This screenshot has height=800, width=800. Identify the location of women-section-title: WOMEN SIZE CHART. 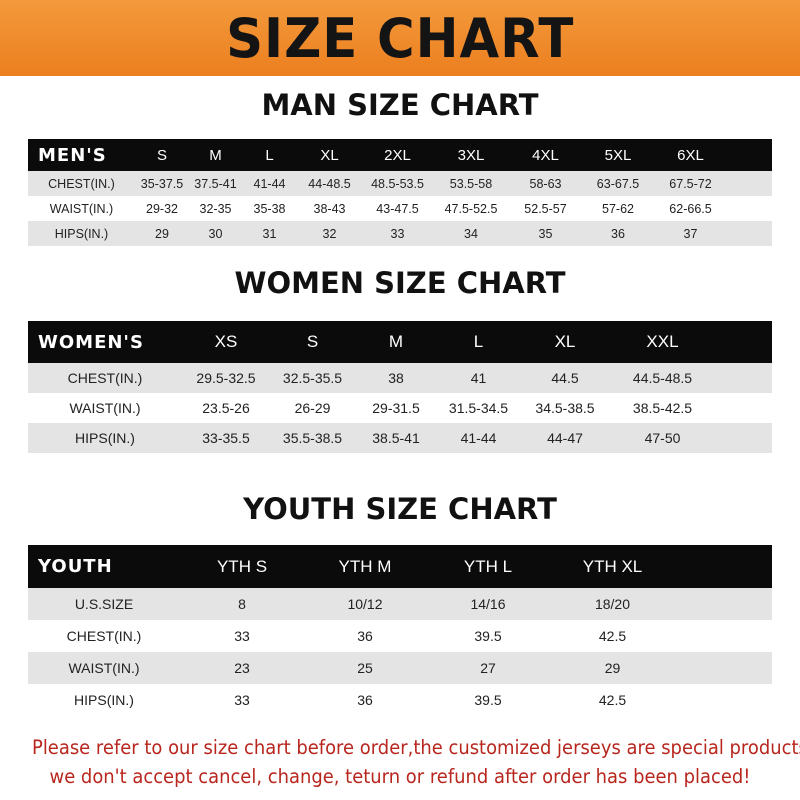
(400, 283).